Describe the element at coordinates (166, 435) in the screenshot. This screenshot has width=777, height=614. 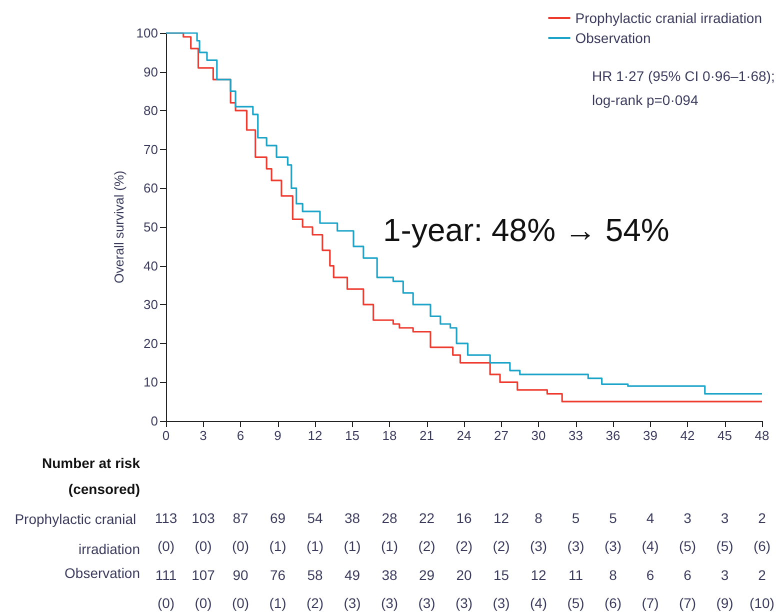
I see `x-tick-label: 0` at that location.